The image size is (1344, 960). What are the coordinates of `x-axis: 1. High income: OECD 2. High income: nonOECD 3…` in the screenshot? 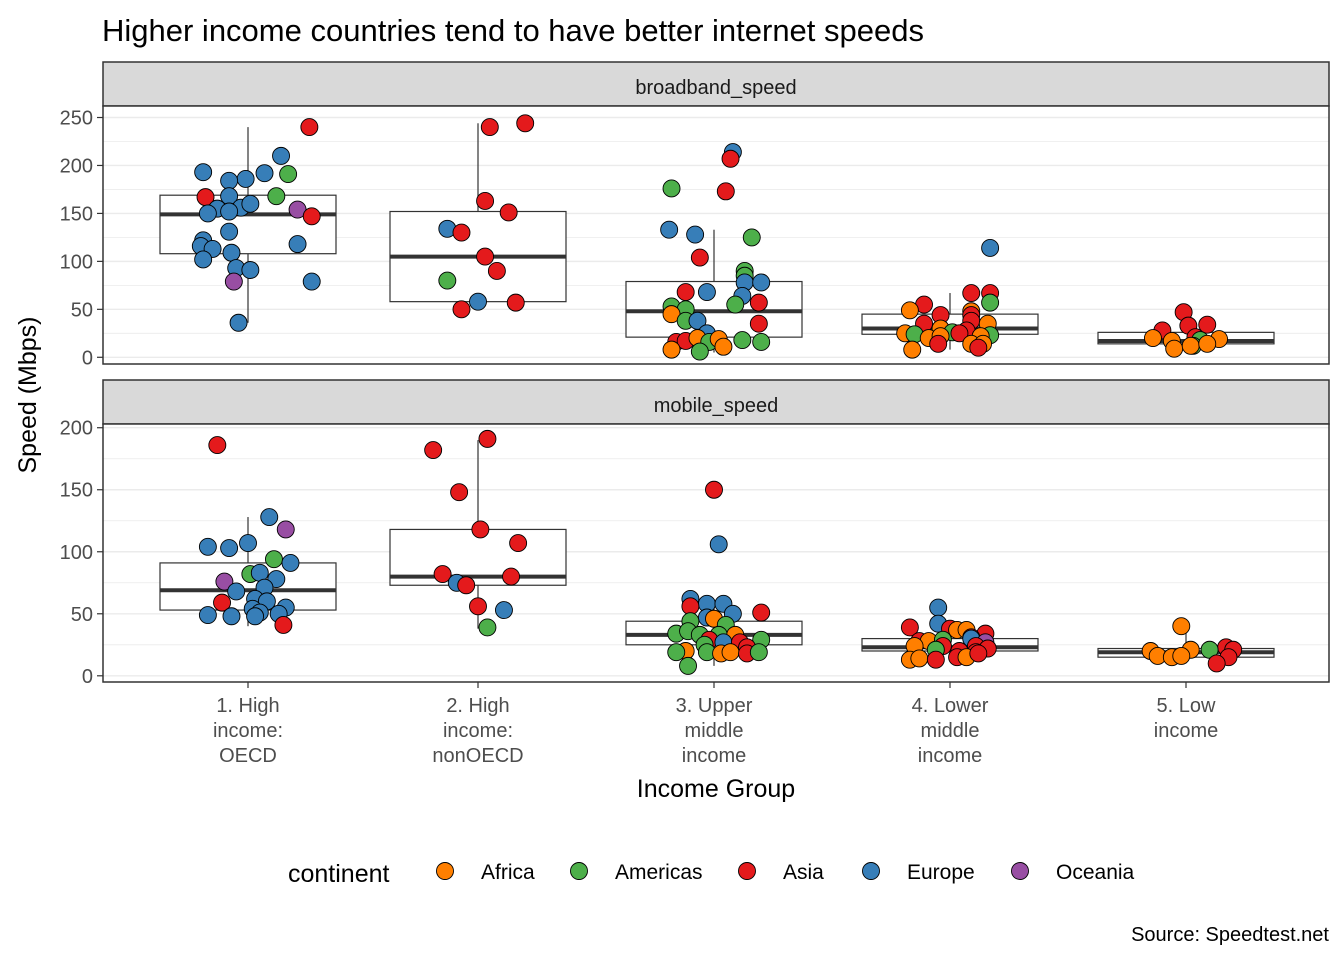 It's located at (715, 724).